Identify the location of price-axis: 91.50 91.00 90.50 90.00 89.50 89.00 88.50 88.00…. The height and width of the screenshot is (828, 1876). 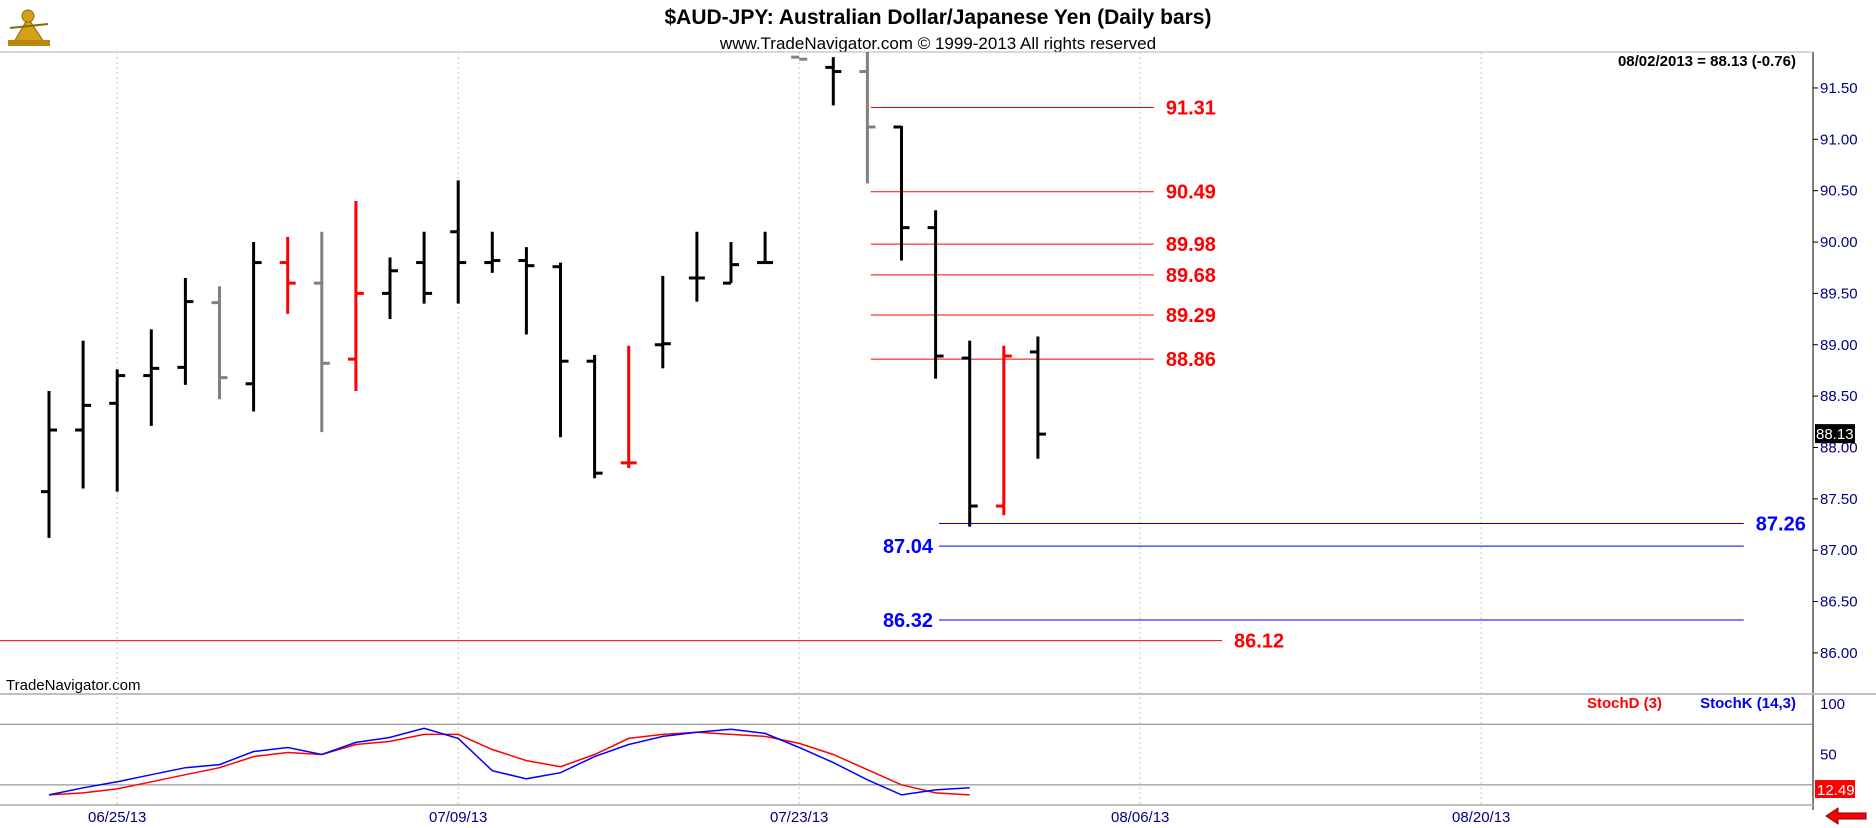
(1835, 371).